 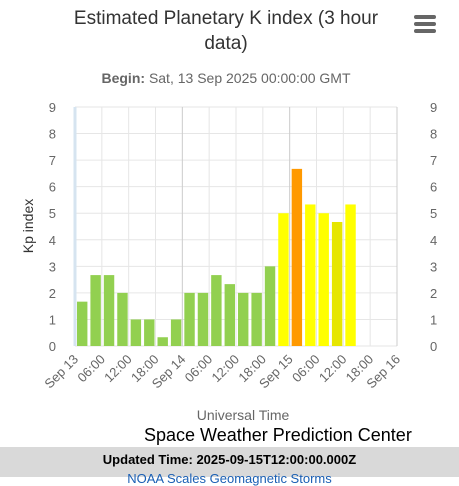 What do you see at coordinates (52, 213) in the screenshot?
I see `y-tick-label-left: 5` at bounding box center [52, 213].